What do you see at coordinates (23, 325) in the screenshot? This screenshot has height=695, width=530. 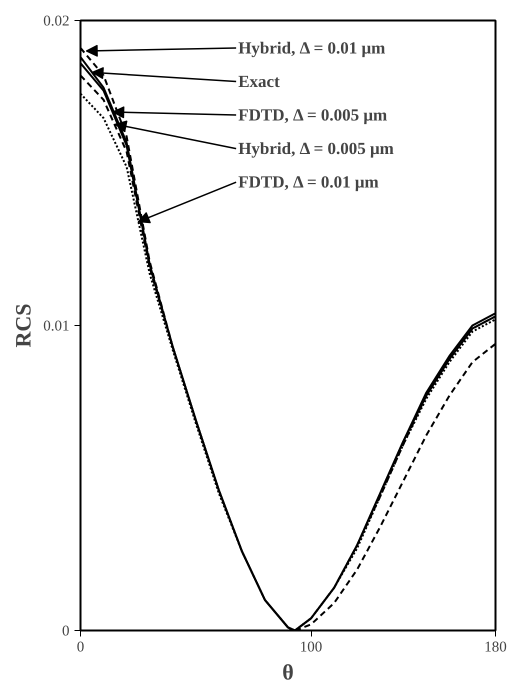 I see `y-axis-title: RCS` at bounding box center [23, 325].